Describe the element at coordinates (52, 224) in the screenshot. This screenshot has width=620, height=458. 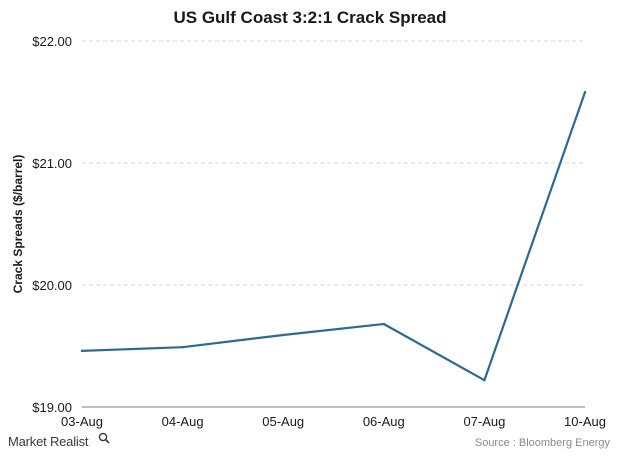
I see `y-tick-labels: $19.00 $20.00 $21.00 $22.00` at that location.